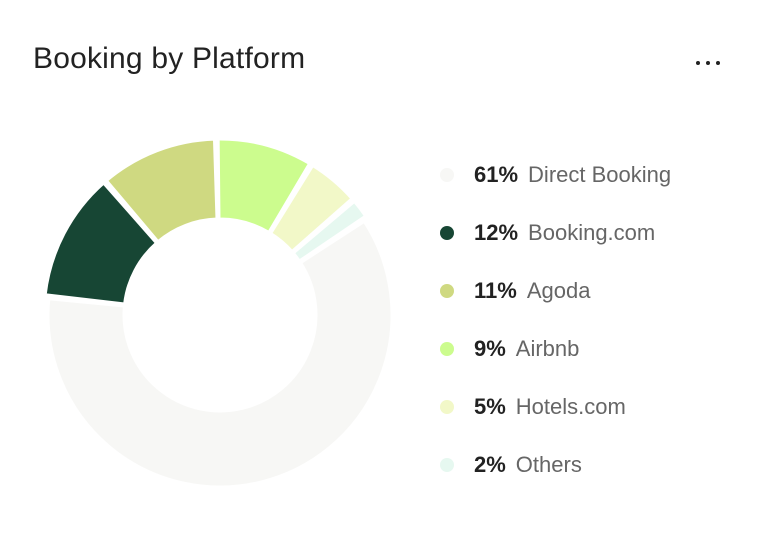  I want to click on legend-item: 12% Booking.com, so click(555, 233).